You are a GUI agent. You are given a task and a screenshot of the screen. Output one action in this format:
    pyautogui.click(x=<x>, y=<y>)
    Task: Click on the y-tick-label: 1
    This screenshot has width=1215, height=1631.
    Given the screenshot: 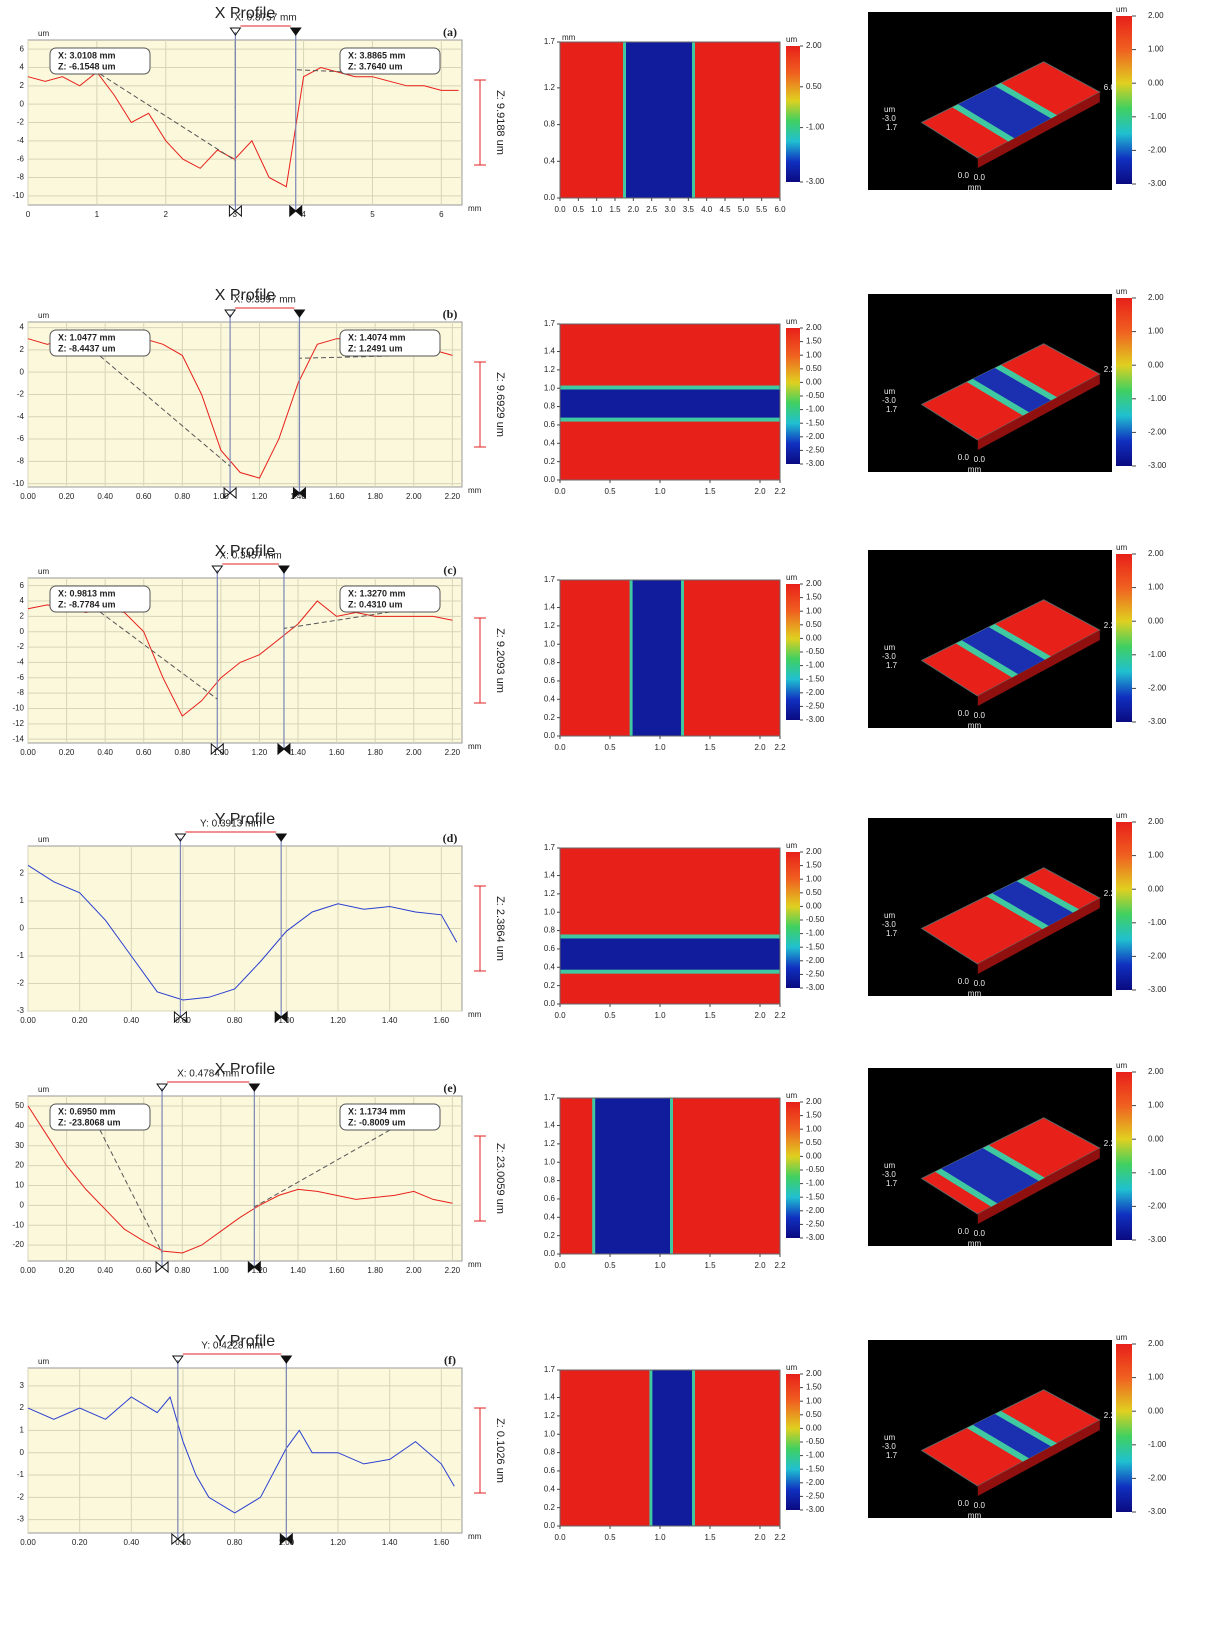 What is the action you would take?
    pyautogui.click(x=22, y=1430)
    